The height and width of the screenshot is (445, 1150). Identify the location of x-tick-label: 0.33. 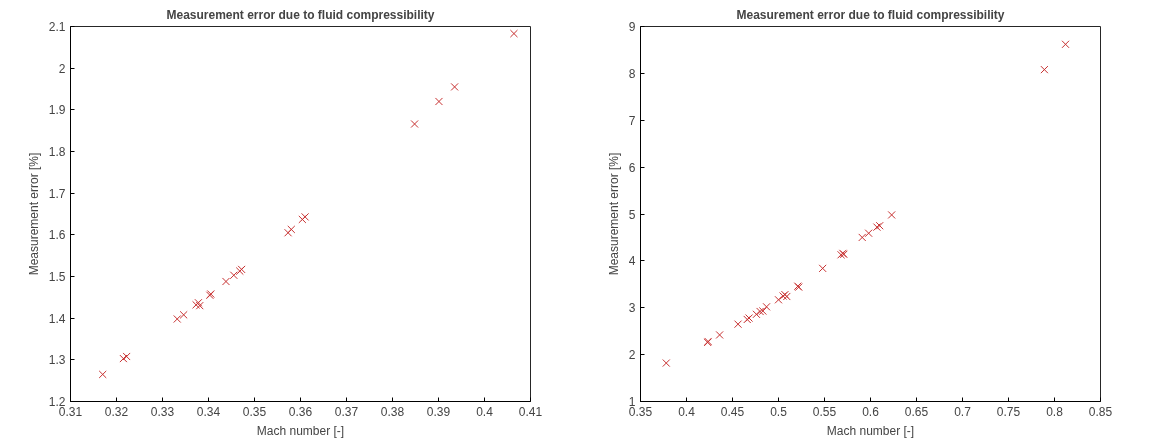
(162, 411).